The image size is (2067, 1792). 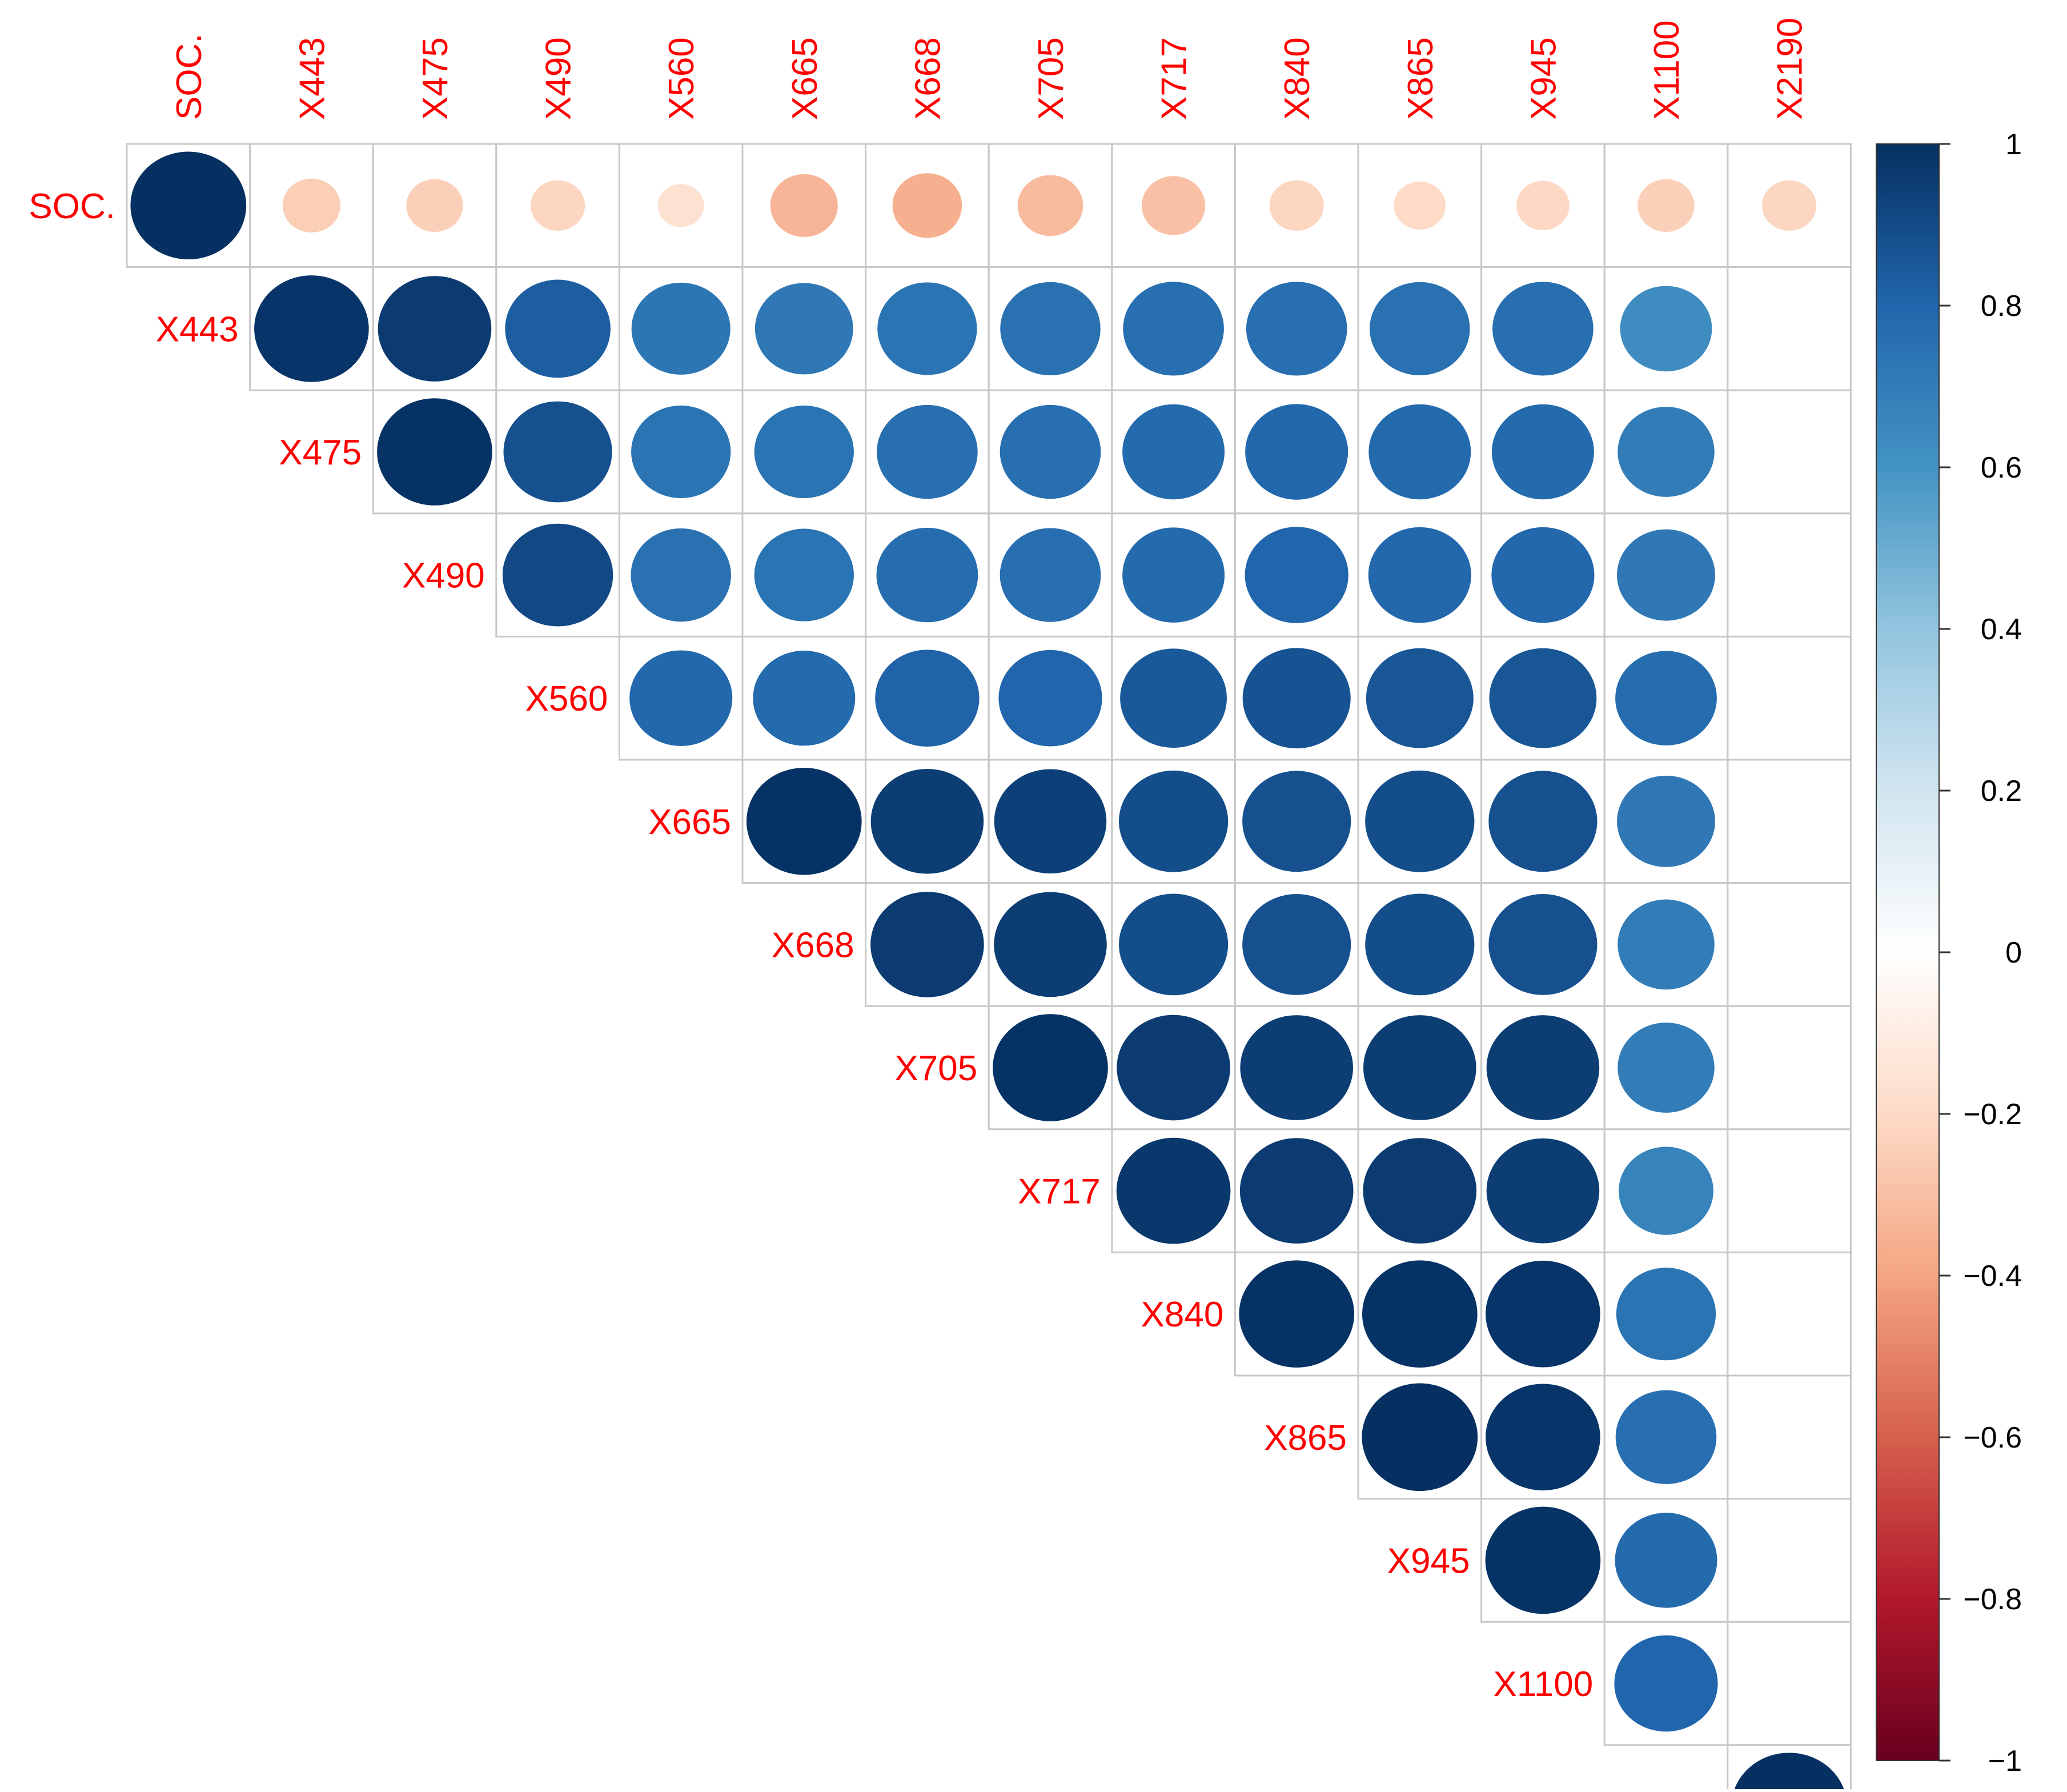 What do you see at coordinates (936, 1069) in the screenshot?
I see `row-label-X705: X705` at bounding box center [936, 1069].